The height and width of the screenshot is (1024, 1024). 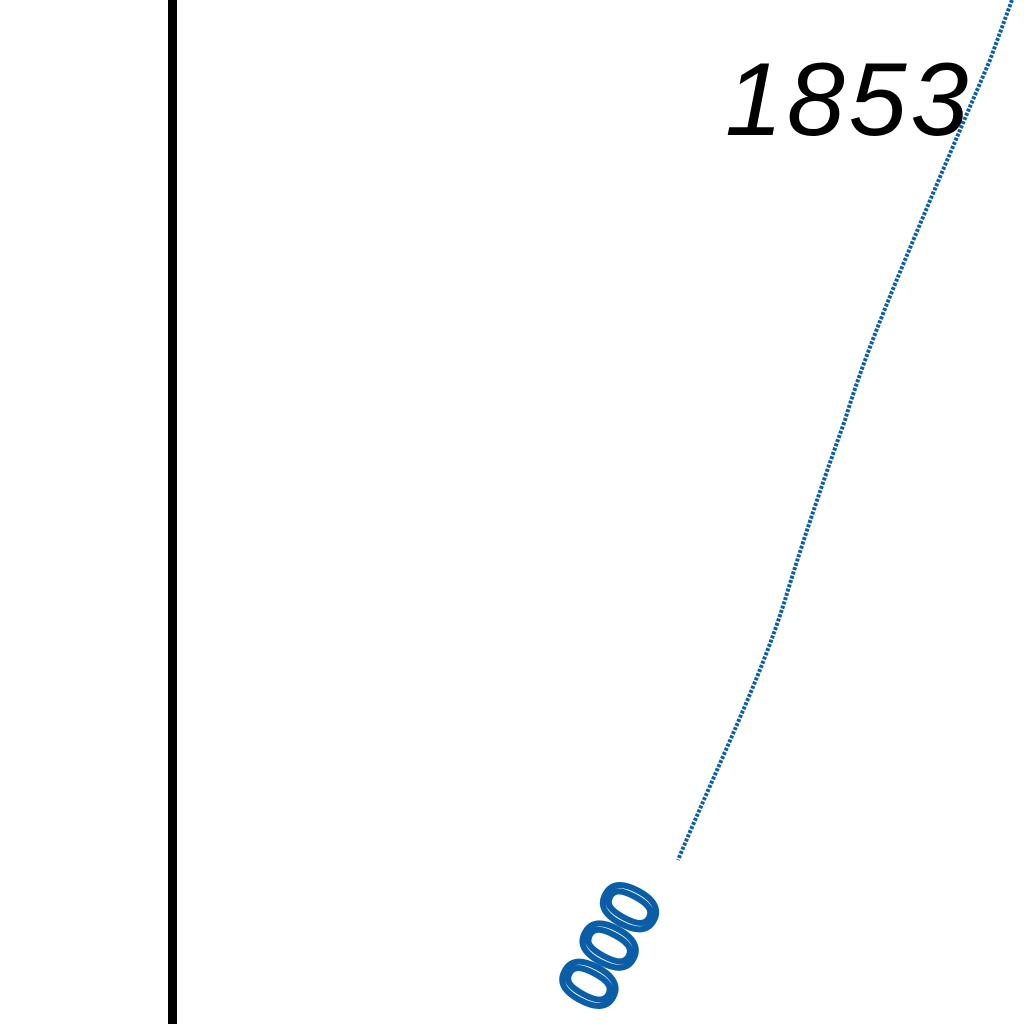 What do you see at coordinates (172, 512) in the screenshot?
I see `vertical-boundary-line` at bounding box center [172, 512].